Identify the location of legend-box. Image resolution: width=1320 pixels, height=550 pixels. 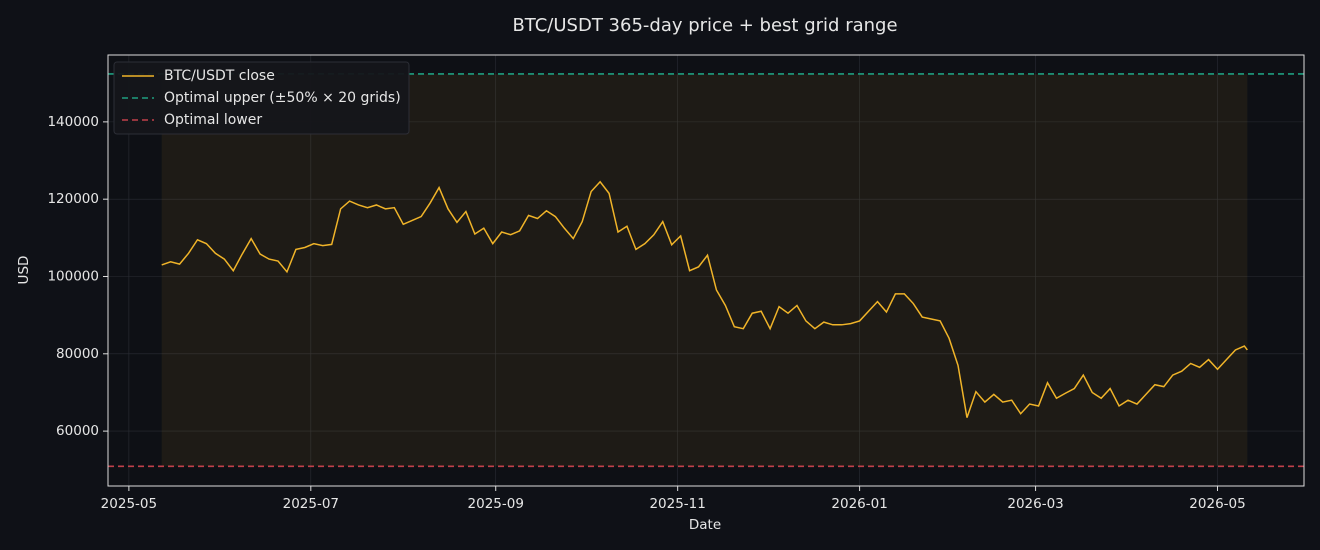
(261, 98).